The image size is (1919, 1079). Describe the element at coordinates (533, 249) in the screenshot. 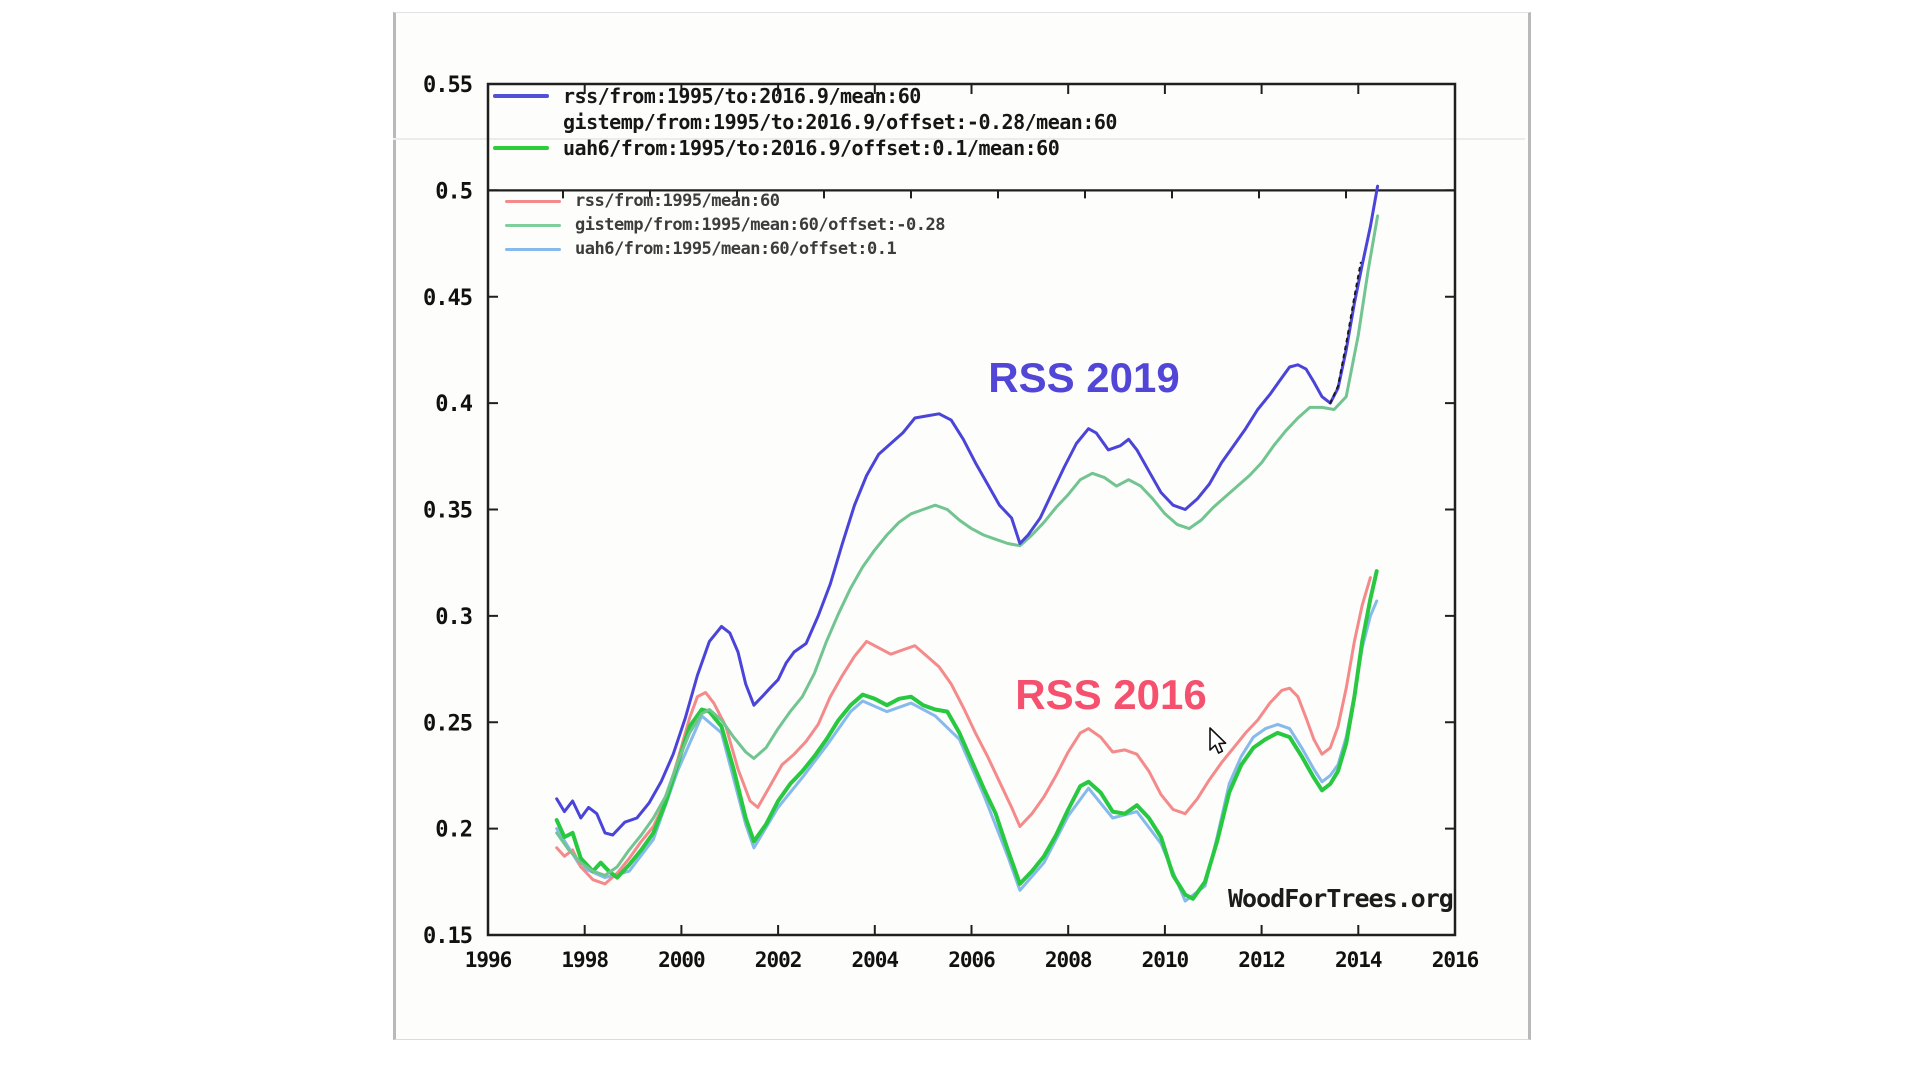

I see `legend-swatch-uah6-2016` at that location.